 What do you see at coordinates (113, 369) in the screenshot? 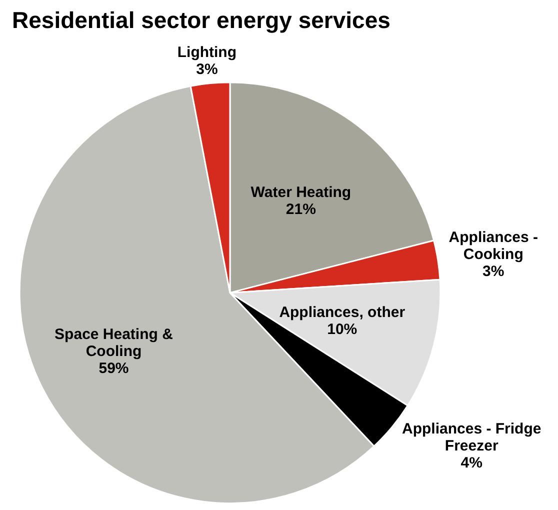
I see `data-label: 59%` at bounding box center [113, 369].